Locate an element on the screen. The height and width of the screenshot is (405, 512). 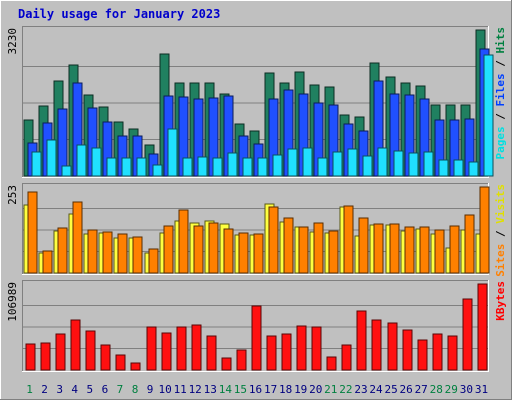
y-max-label: 3230 is located at coordinates (12, 41).